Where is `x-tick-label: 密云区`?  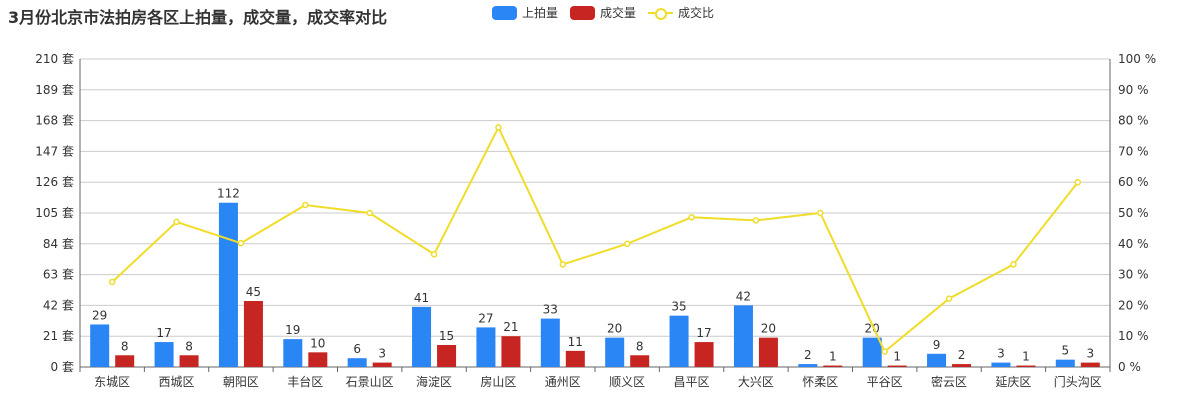 x-tick-label: 密云区 is located at coordinates (949, 381).